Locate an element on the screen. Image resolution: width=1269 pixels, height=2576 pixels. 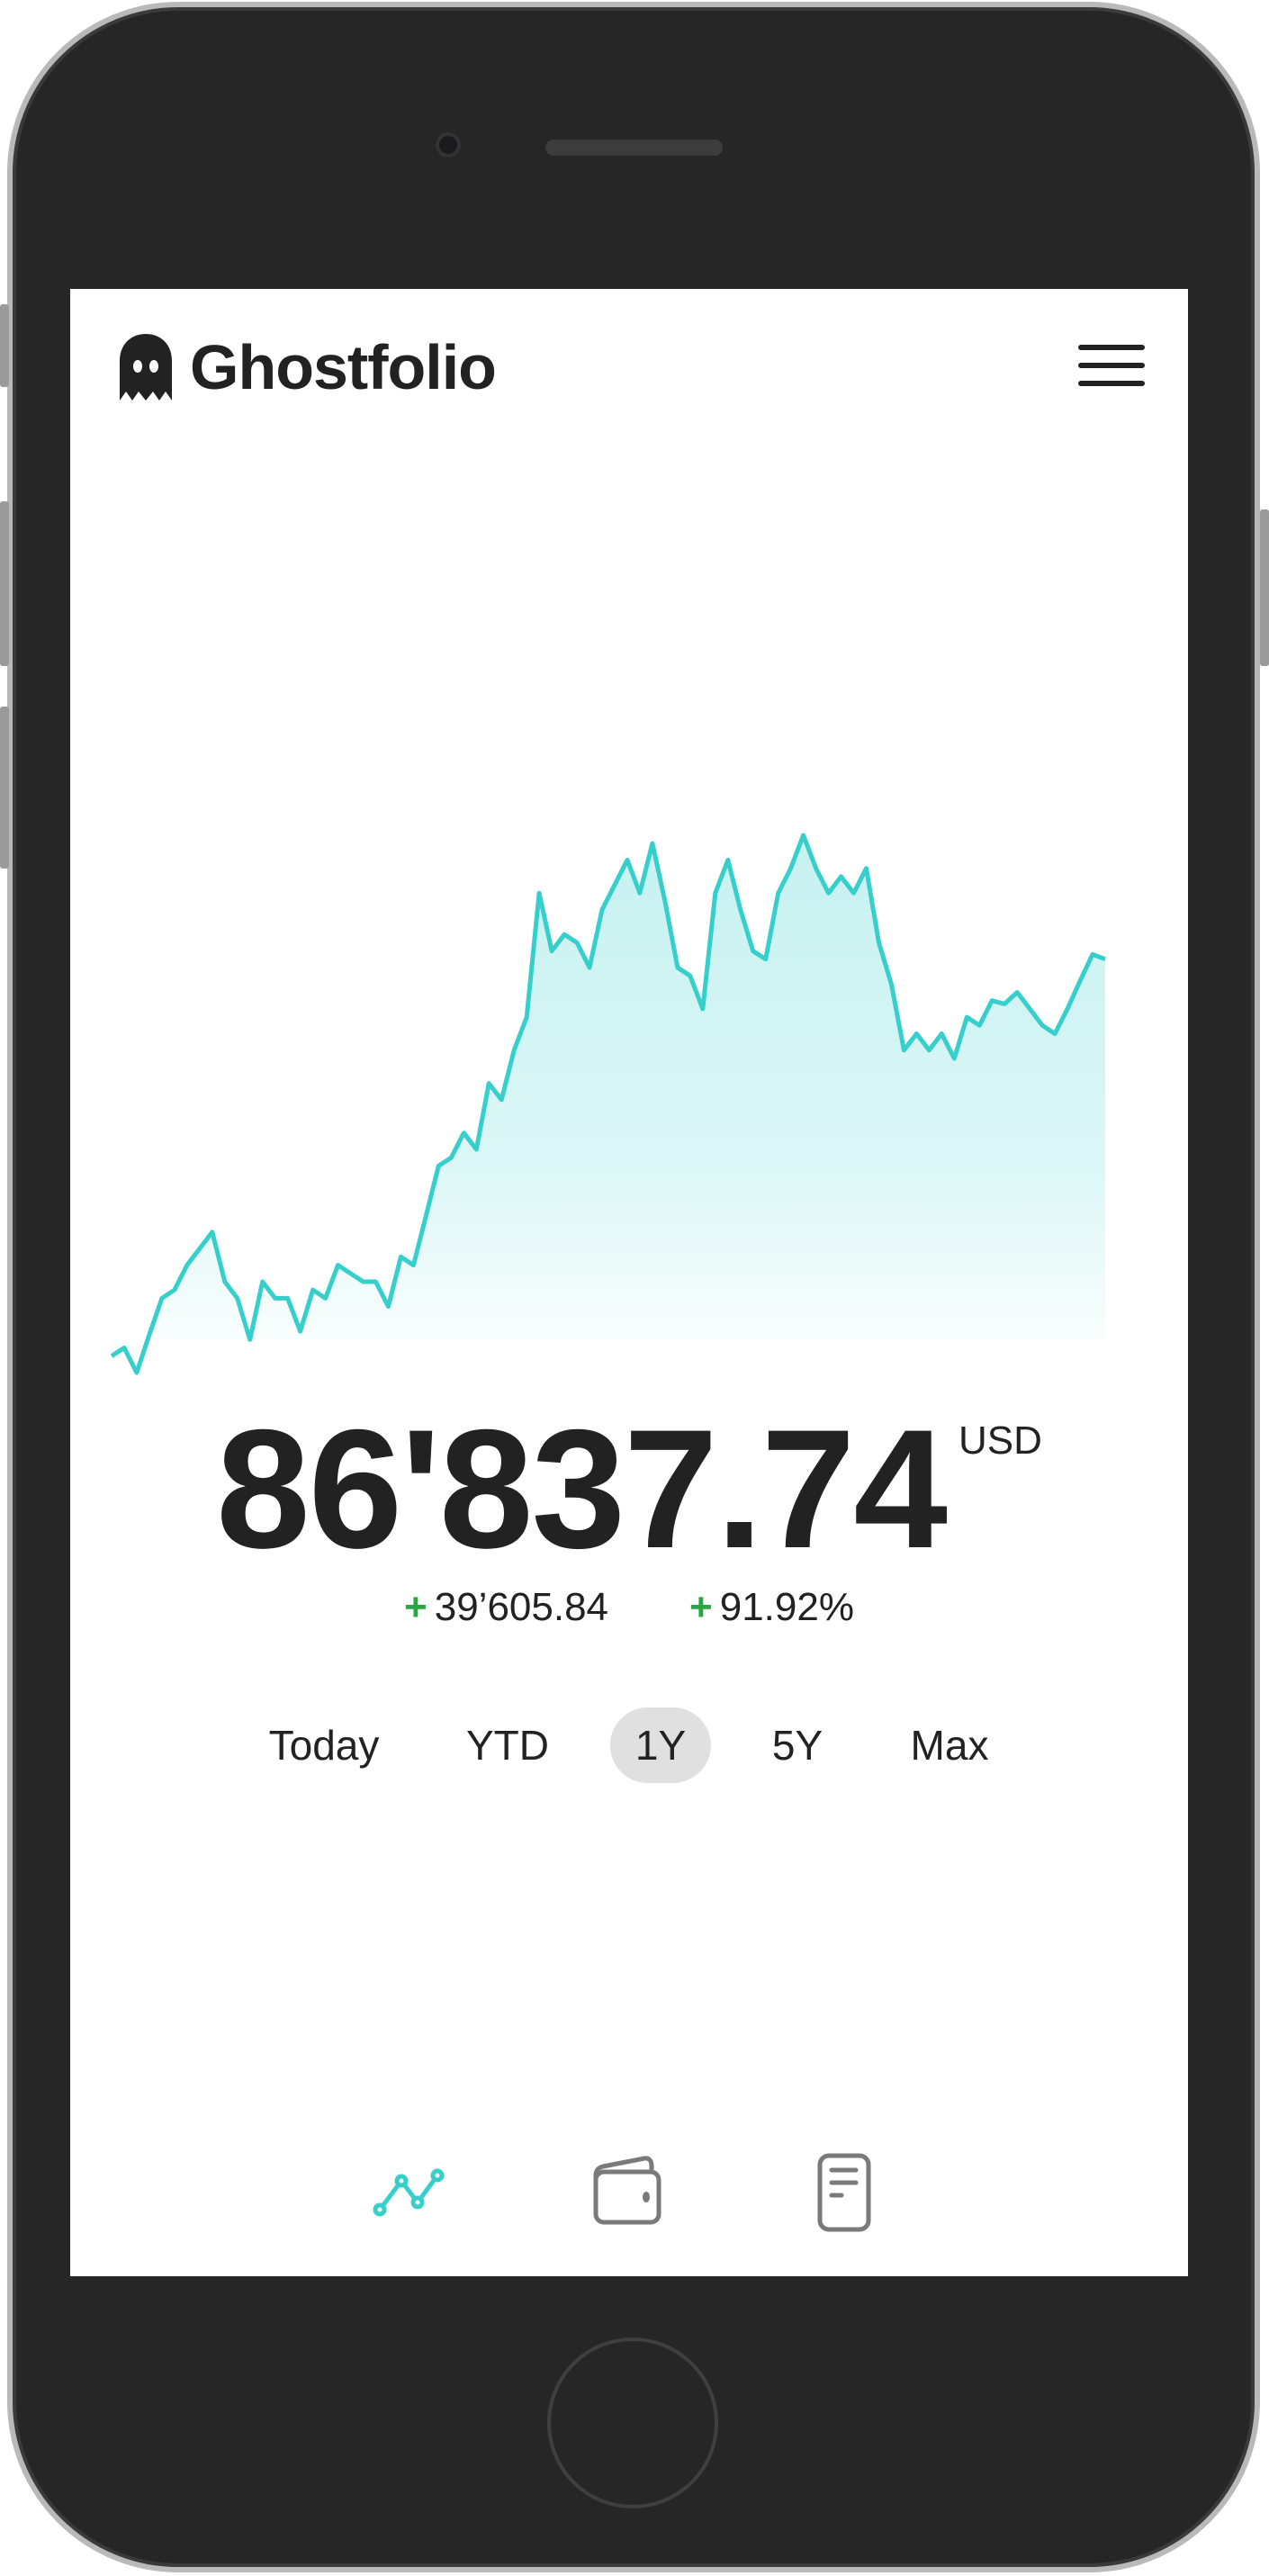
mute-switch is located at coordinates (4, 345).